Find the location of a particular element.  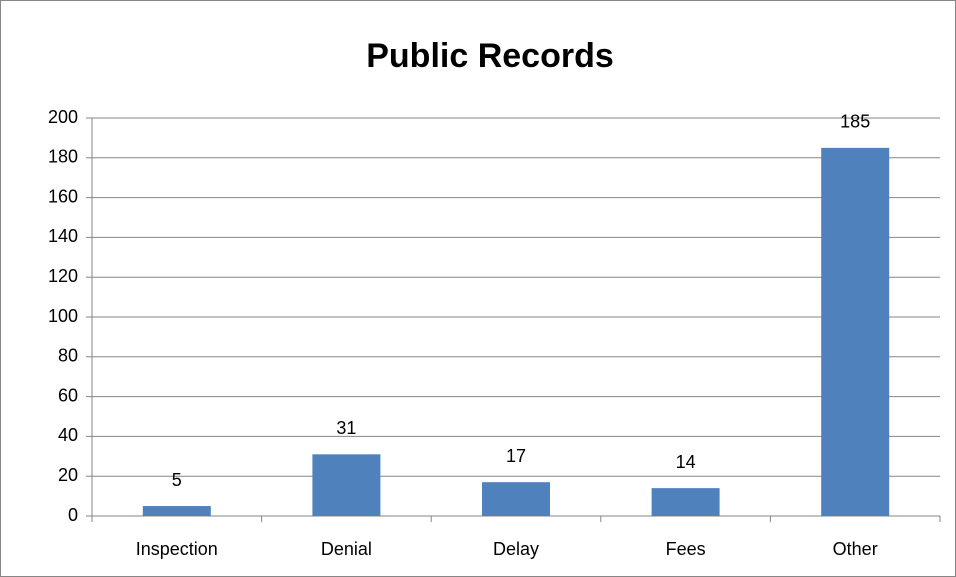

data-label: 185 is located at coordinates (855, 122).